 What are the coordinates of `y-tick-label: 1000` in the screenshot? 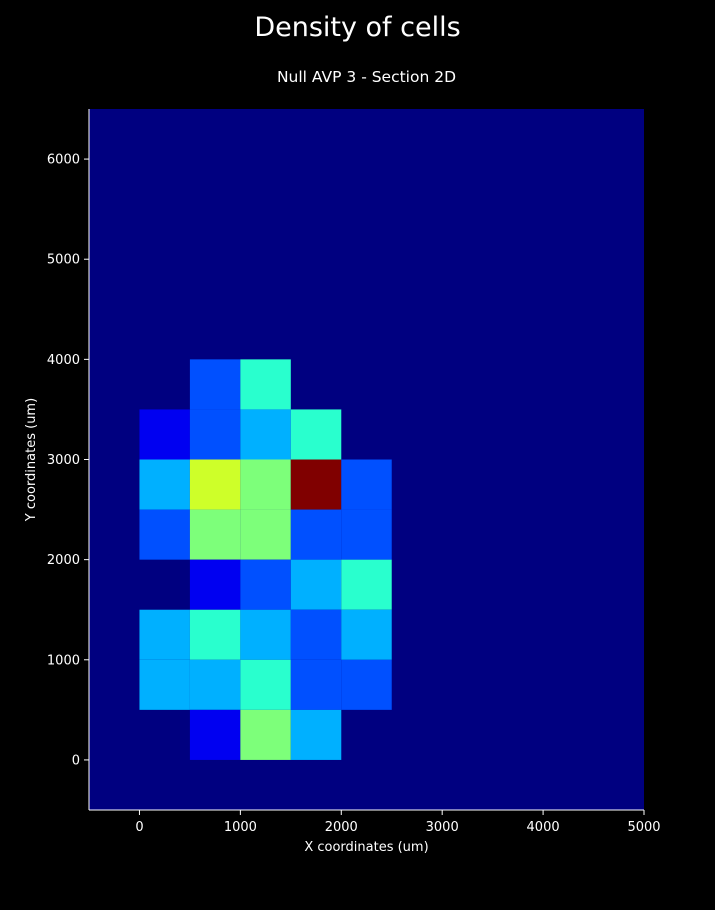 It's located at (63, 660).